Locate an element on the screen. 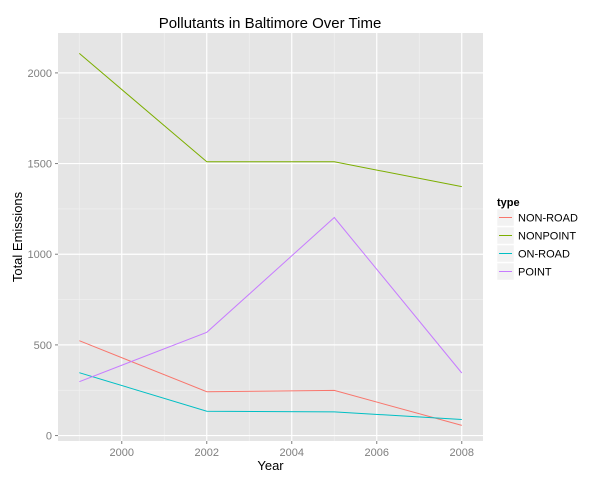 The width and height of the screenshot is (600, 480). series-line-non-road is located at coordinates (270, 383).